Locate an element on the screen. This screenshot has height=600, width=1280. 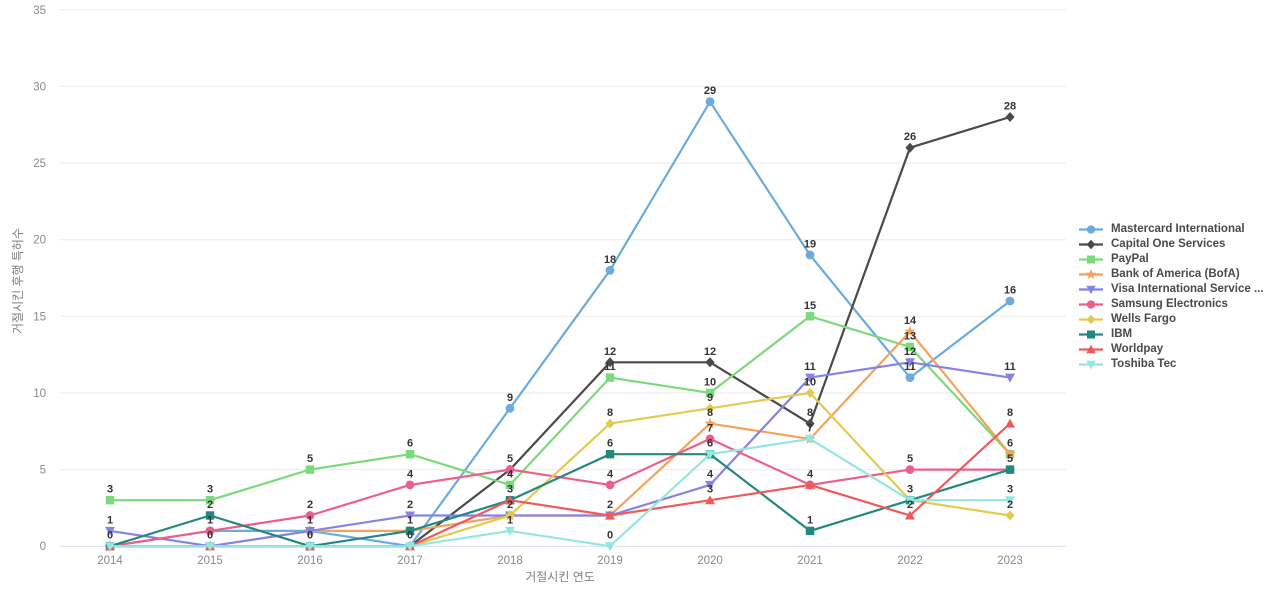
legend-label: Capital One Services is located at coordinates (1168, 244).